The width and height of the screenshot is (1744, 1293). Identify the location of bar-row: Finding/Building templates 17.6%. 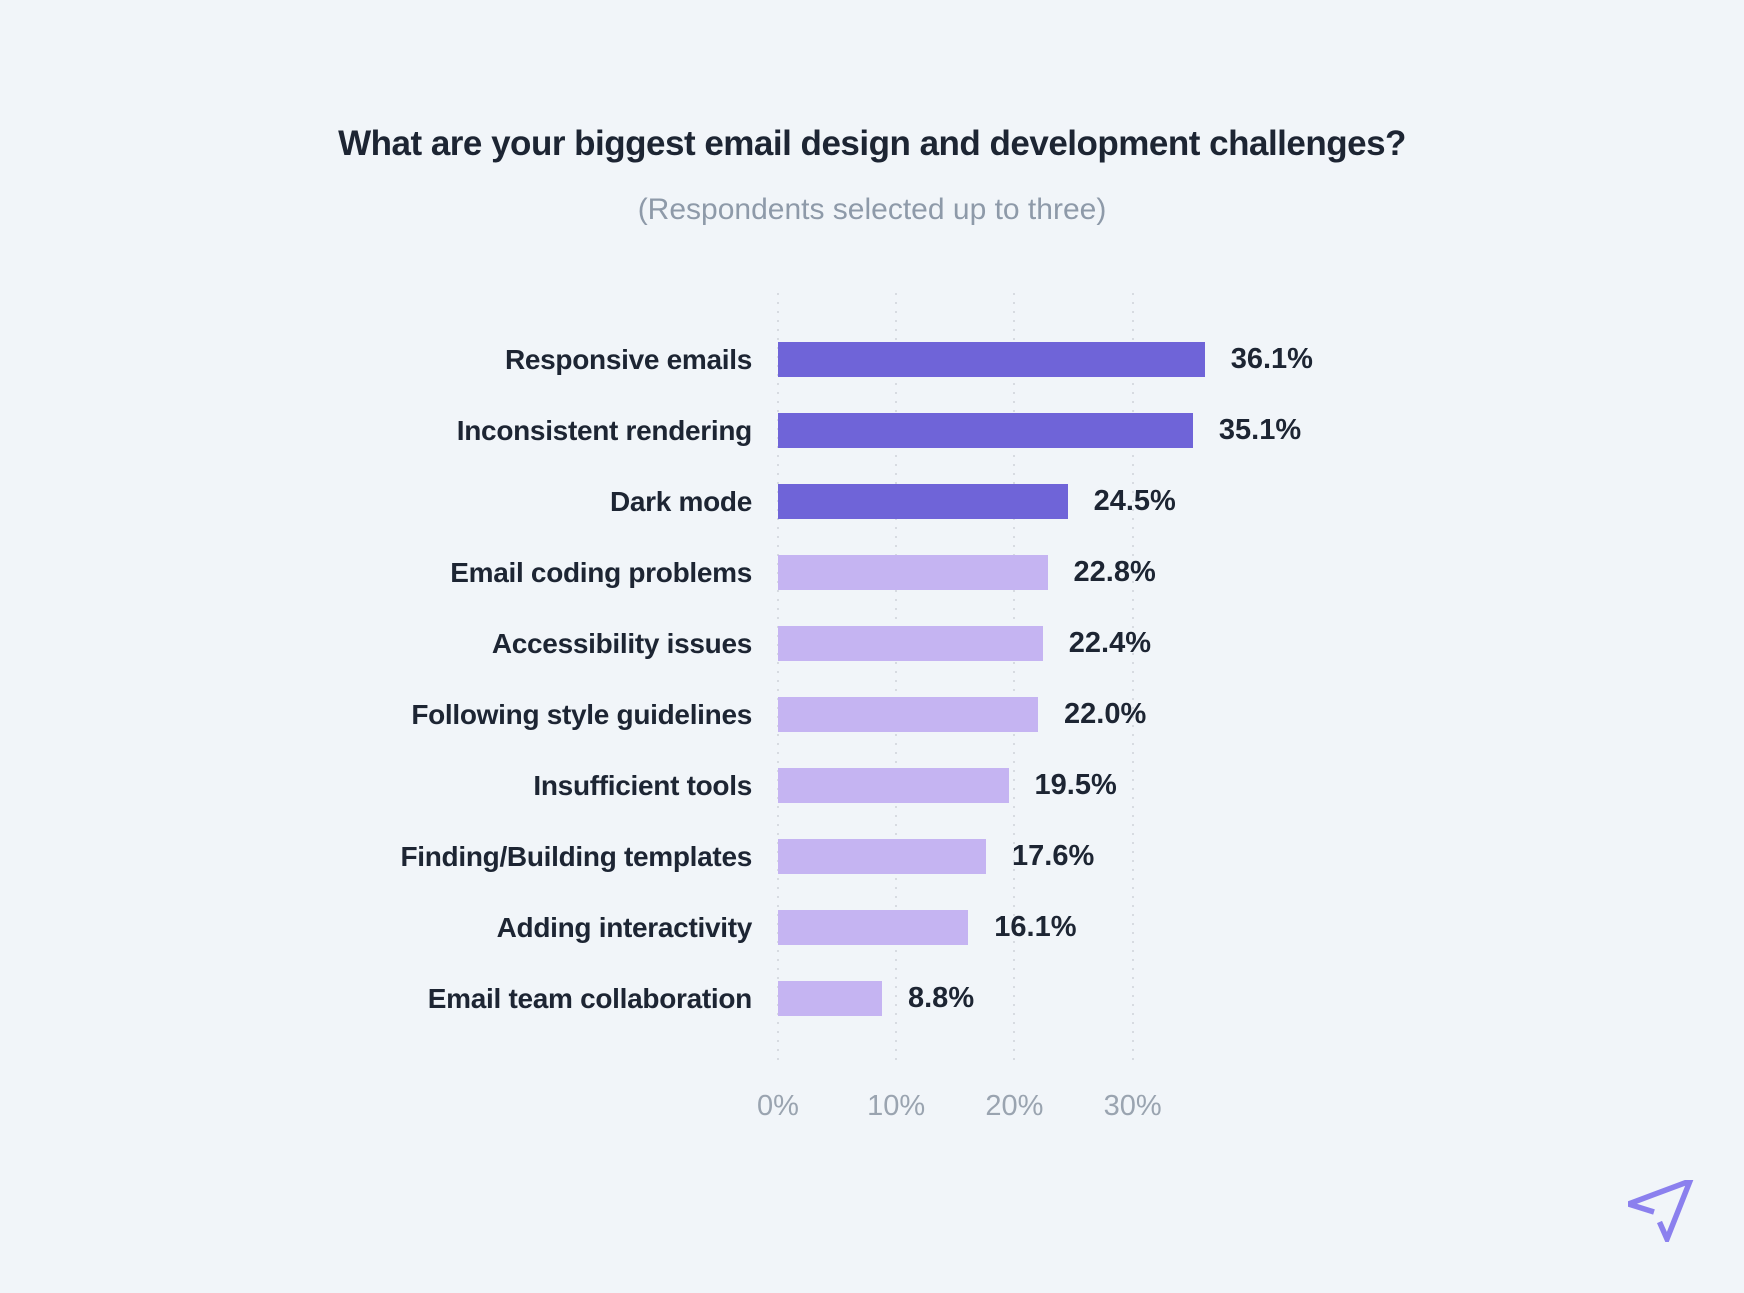
(872, 856).